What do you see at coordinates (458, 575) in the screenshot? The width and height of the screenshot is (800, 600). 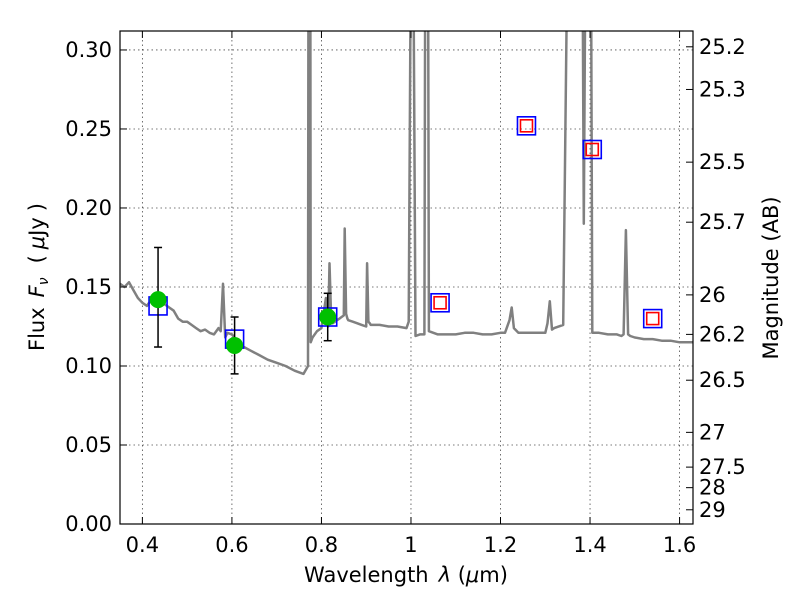 I see `x-axis-label-unit-open: (` at bounding box center [458, 575].